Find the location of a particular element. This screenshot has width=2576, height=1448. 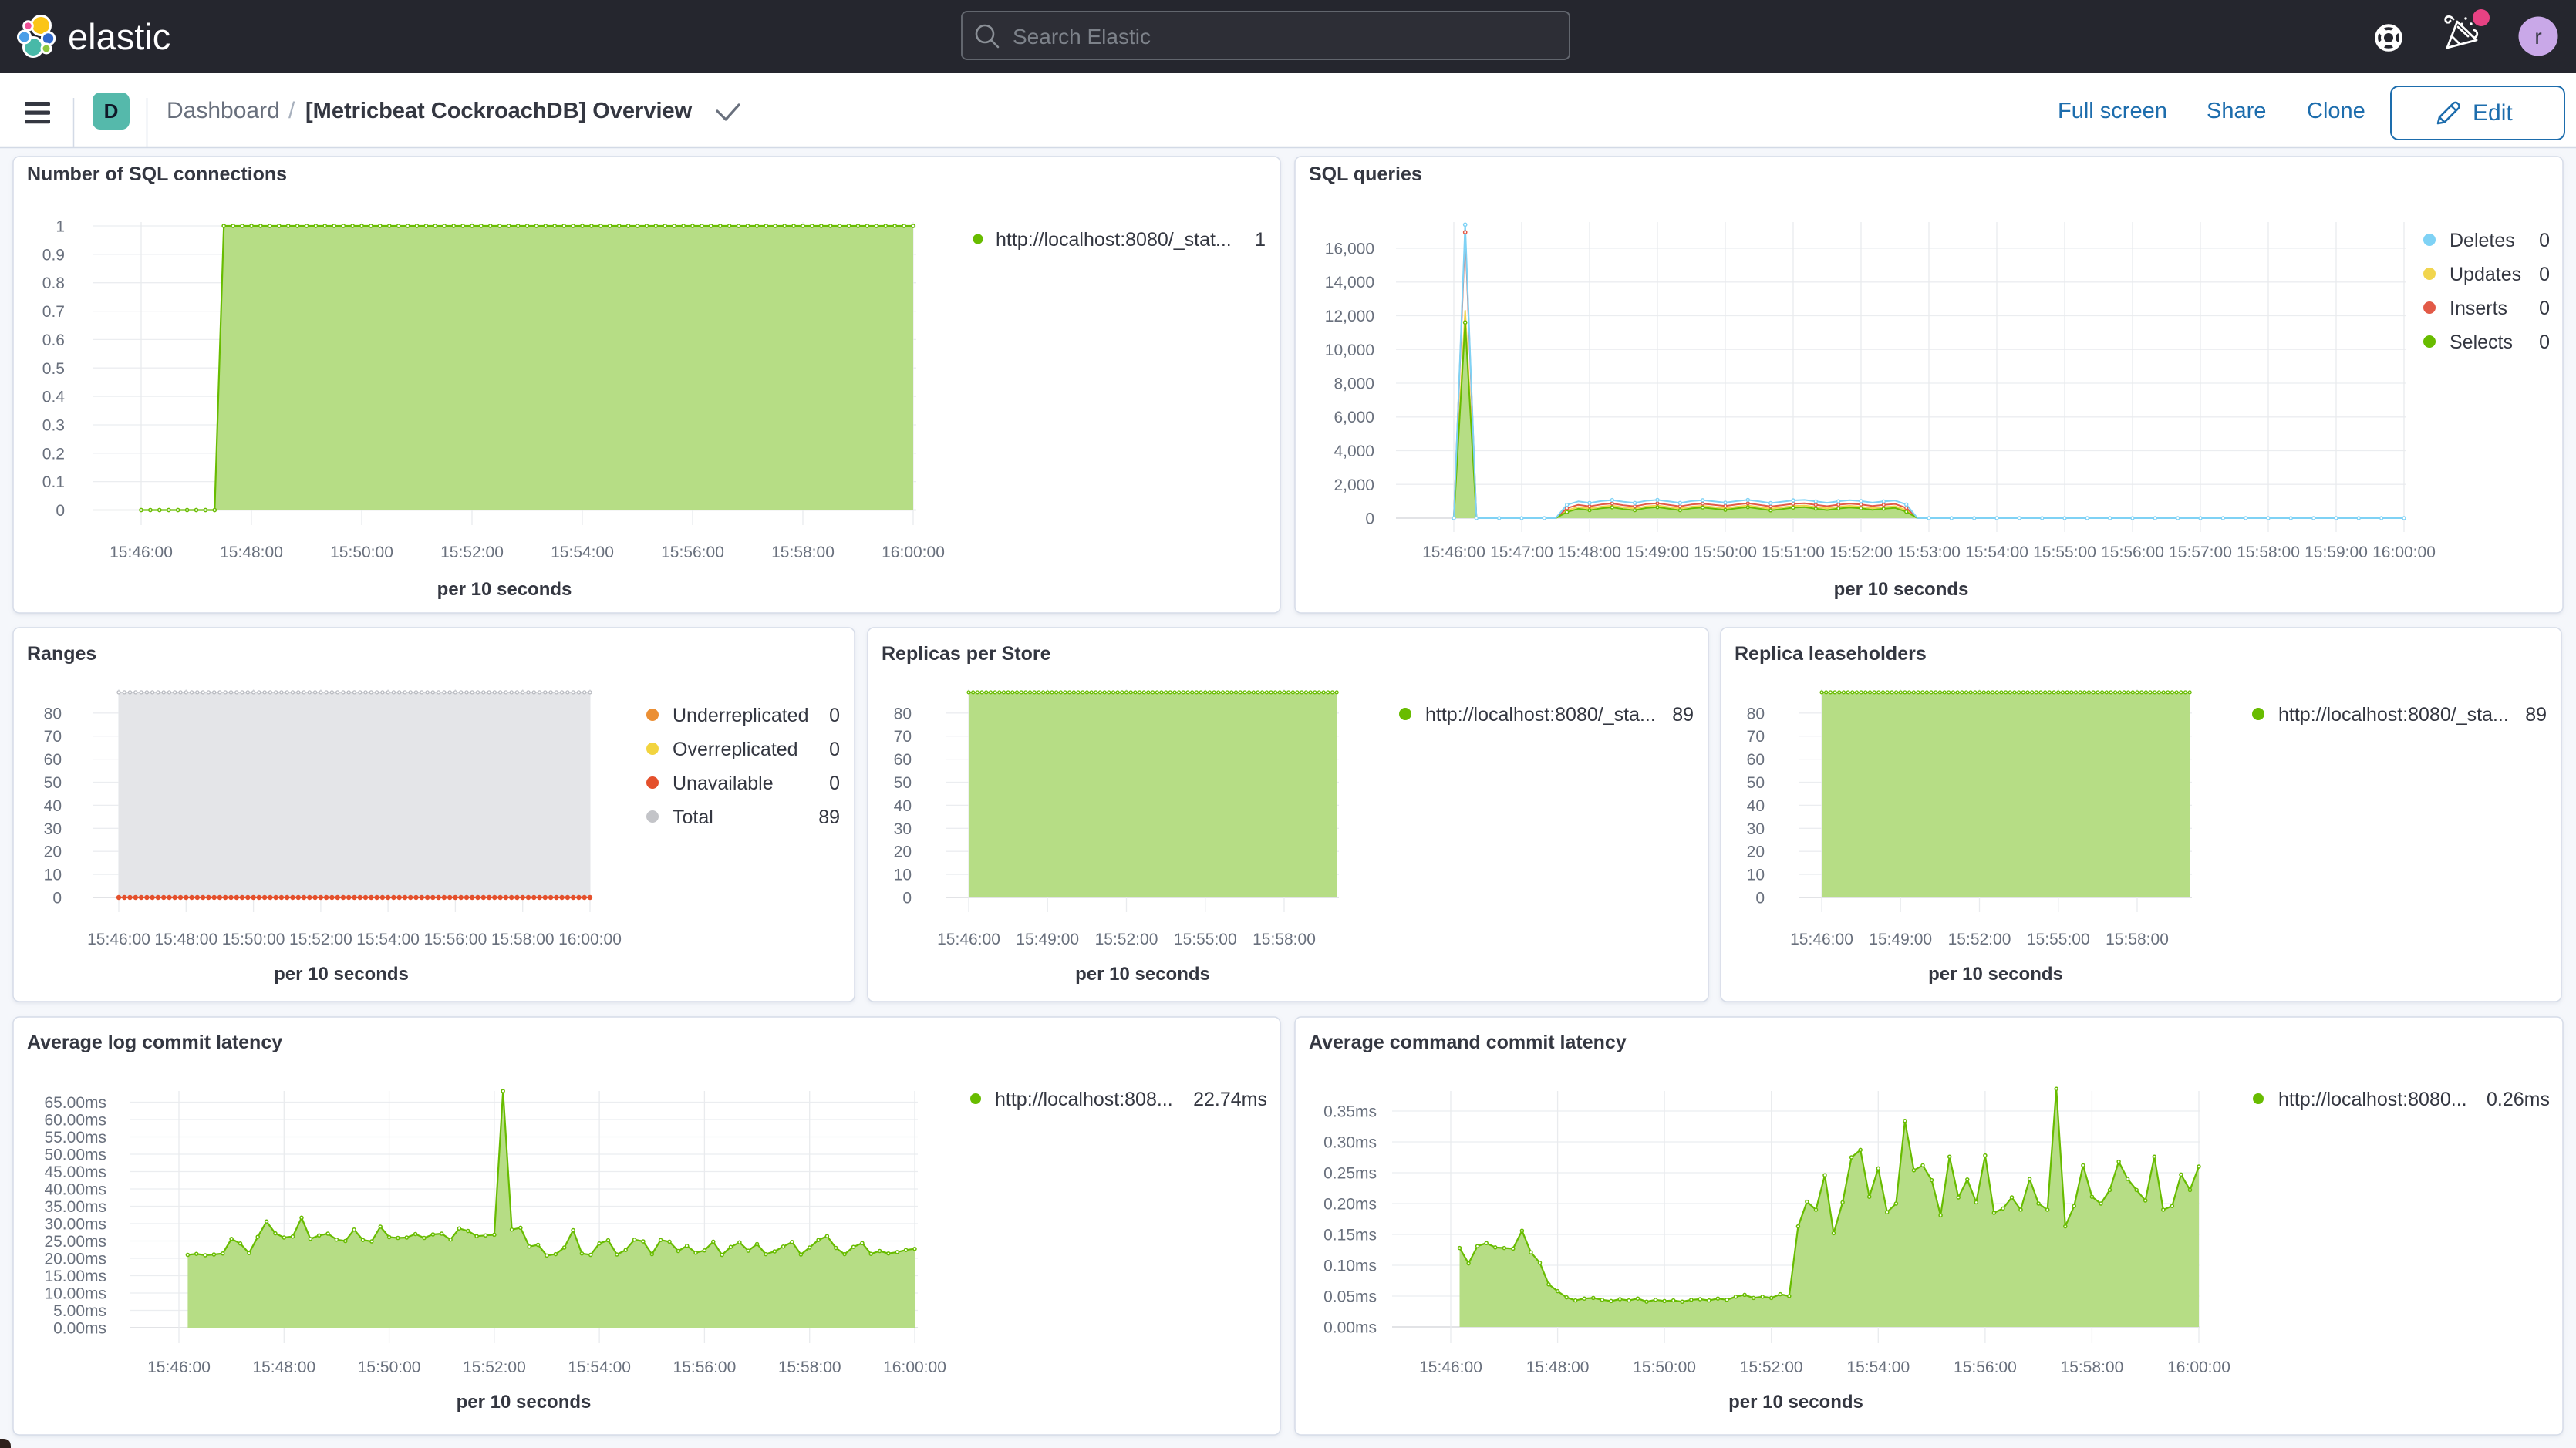

svg-text: 0.5 is located at coordinates (53, 369).